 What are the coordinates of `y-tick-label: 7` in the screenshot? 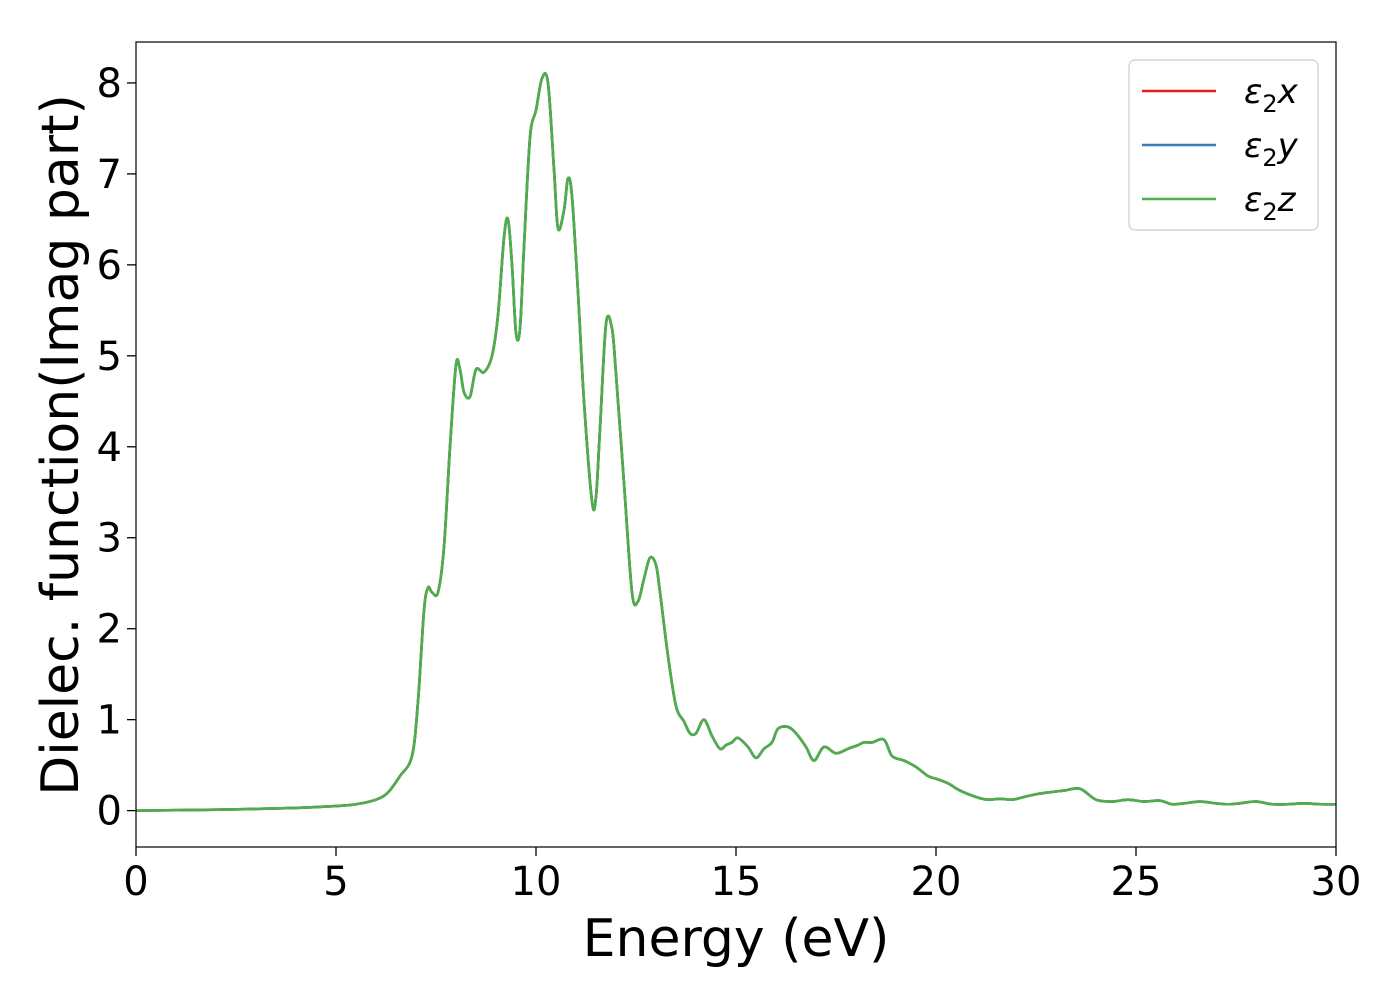 It's located at (109, 175).